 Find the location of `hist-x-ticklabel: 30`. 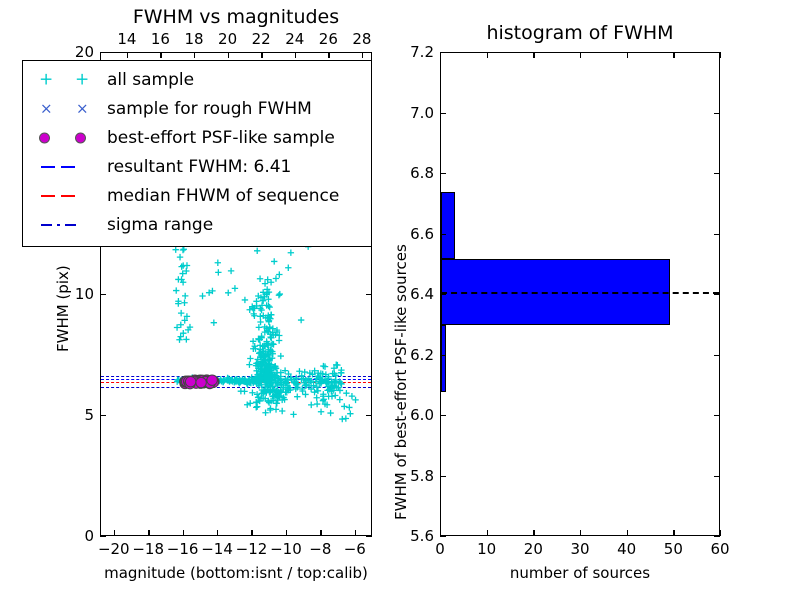

hist-x-ticklabel: 30 is located at coordinates (580, 549).